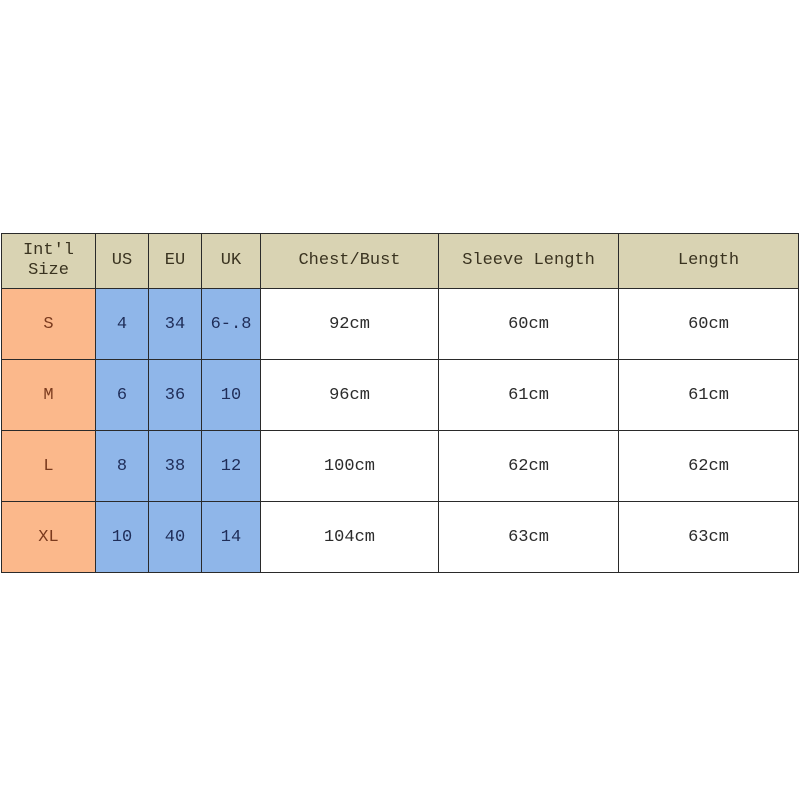  I want to click on cell-chest: 96cm, so click(349, 395).